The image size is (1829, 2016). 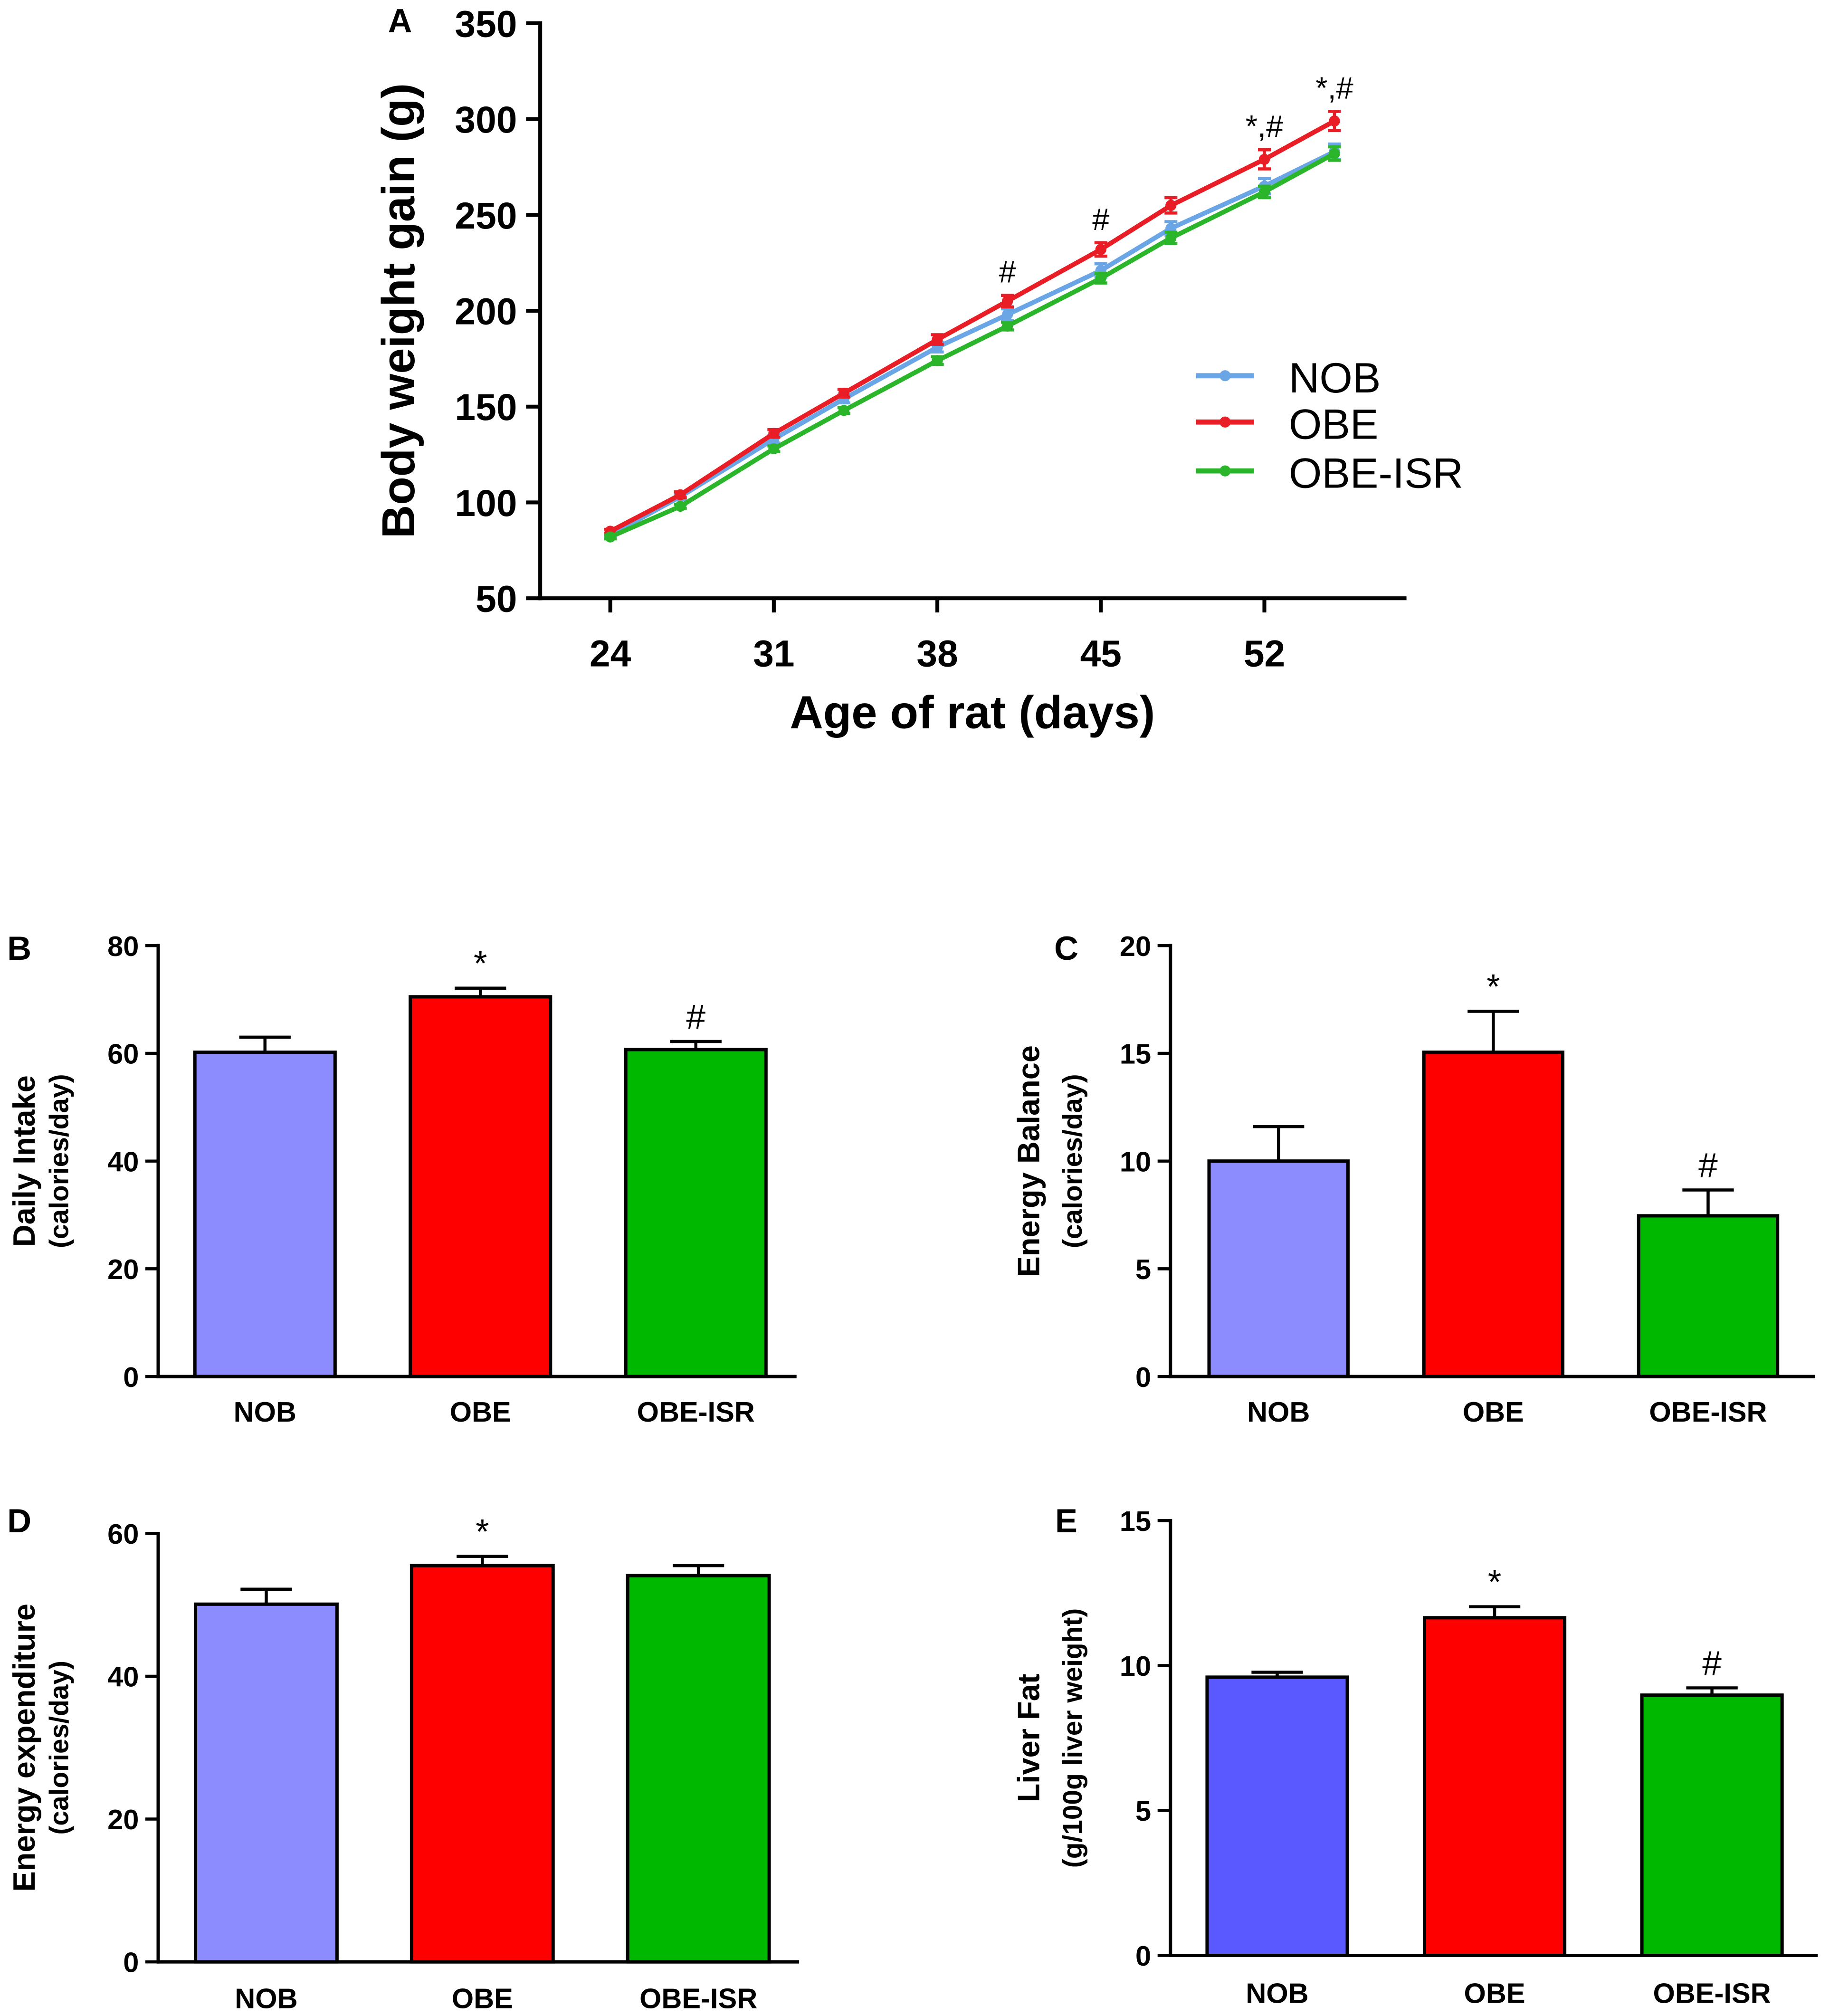 What do you see at coordinates (486, 120) in the screenshot?
I see `y-tick-label: 300` at bounding box center [486, 120].